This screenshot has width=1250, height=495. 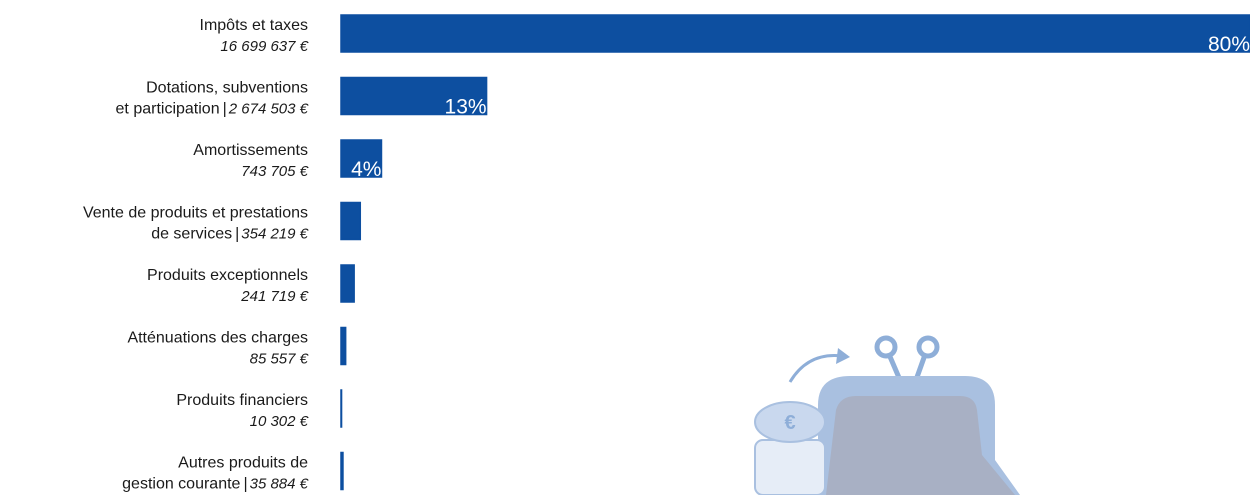 What do you see at coordinates (279, 484) in the screenshot?
I see `amount-label: 35 884 €` at bounding box center [279, 484].